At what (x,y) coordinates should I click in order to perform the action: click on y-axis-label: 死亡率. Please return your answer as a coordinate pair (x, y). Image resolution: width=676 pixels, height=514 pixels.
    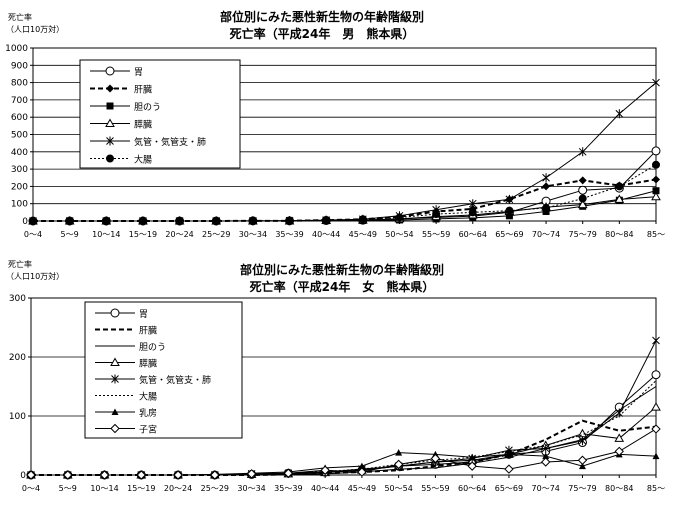
    Looking at the image, I should click on (20, 17).